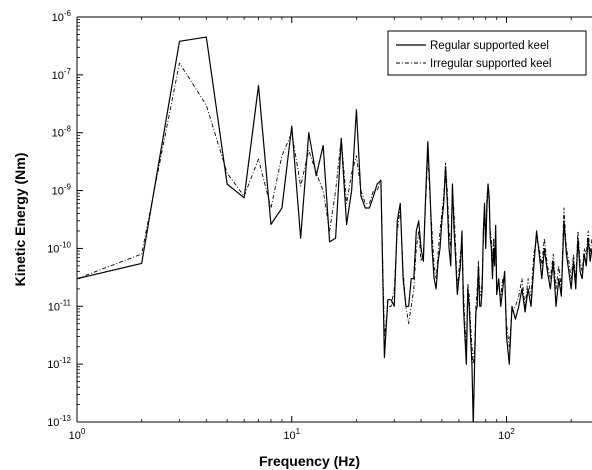  What do you see at coordinates (309, 461) in the screenshot?
I see `x-axis-title: Frequency (Hz)` at bounding box center [309, 461].